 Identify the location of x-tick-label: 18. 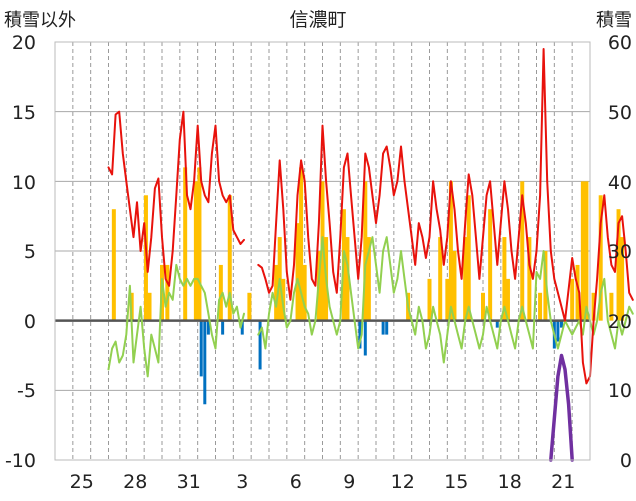
(510, 482).